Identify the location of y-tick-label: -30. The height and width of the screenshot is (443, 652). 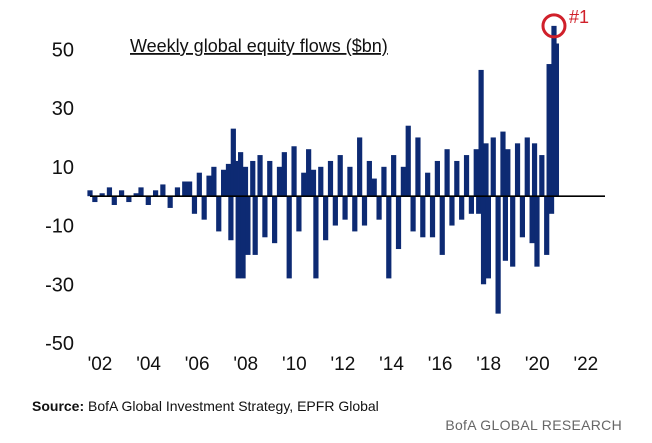
(59, 285).